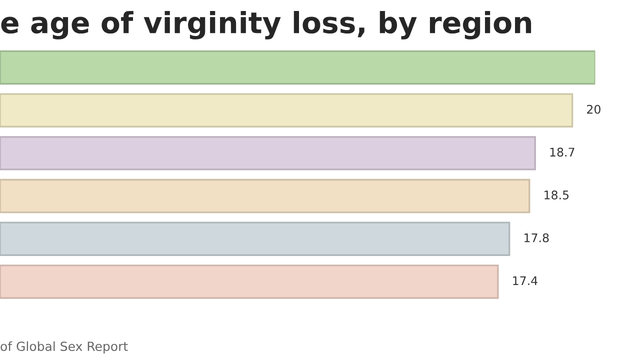 This screenshot has height=360, width=640. Describe the element at coordinates (266, 25) in the screenshot. I see `chart-title: e age of virginity loss, by region` at that location.